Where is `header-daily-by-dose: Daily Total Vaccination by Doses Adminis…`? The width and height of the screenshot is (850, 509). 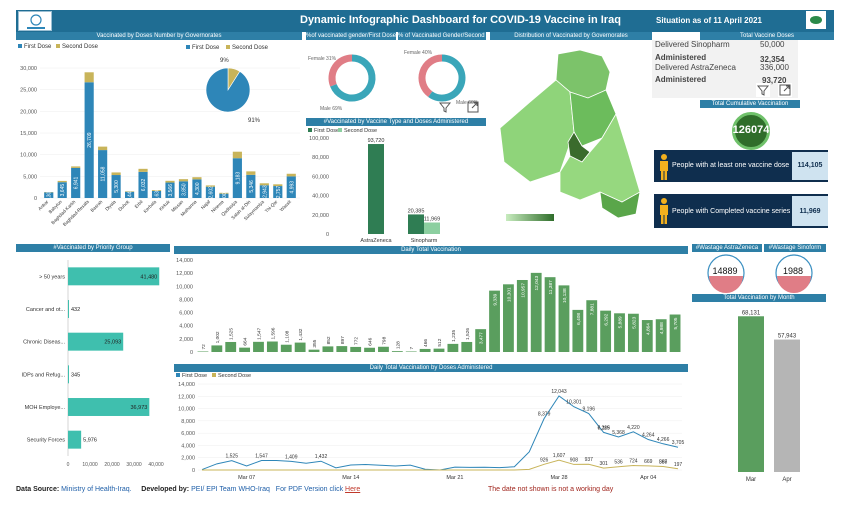 header-daily-by-dose: Daily Total Vaccination by Doses Adminis… is located at coordinates (431, 368).